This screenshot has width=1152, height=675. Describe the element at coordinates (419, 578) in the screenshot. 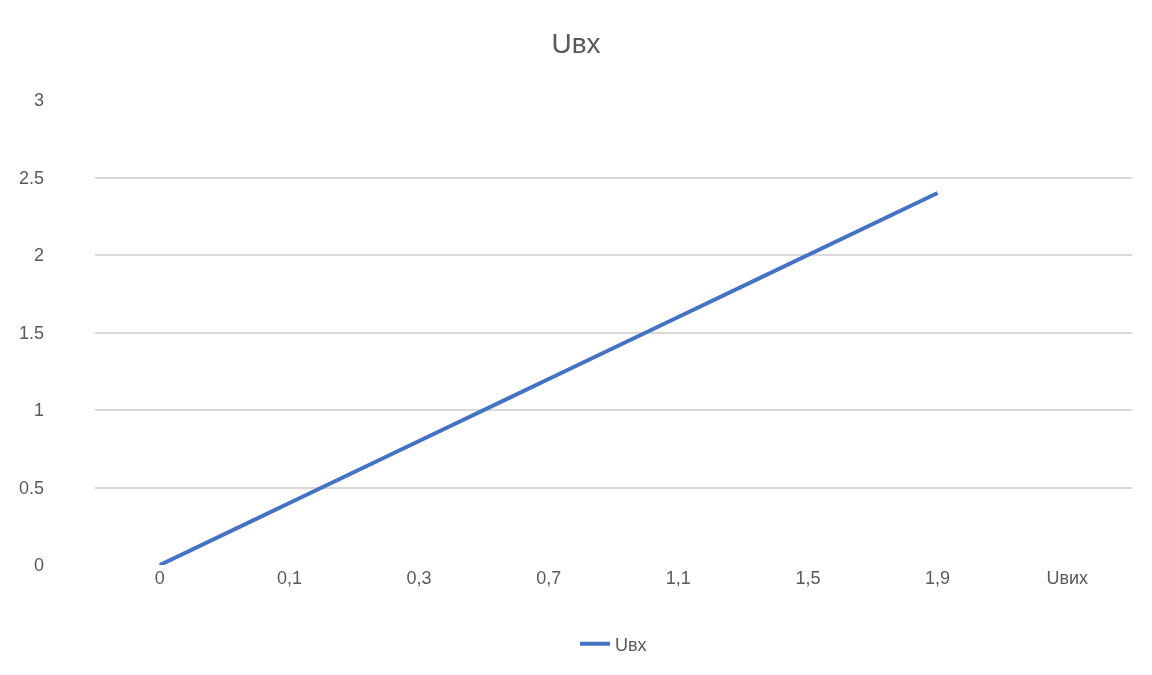

I see `x-tick-label: 0,3` at that location.